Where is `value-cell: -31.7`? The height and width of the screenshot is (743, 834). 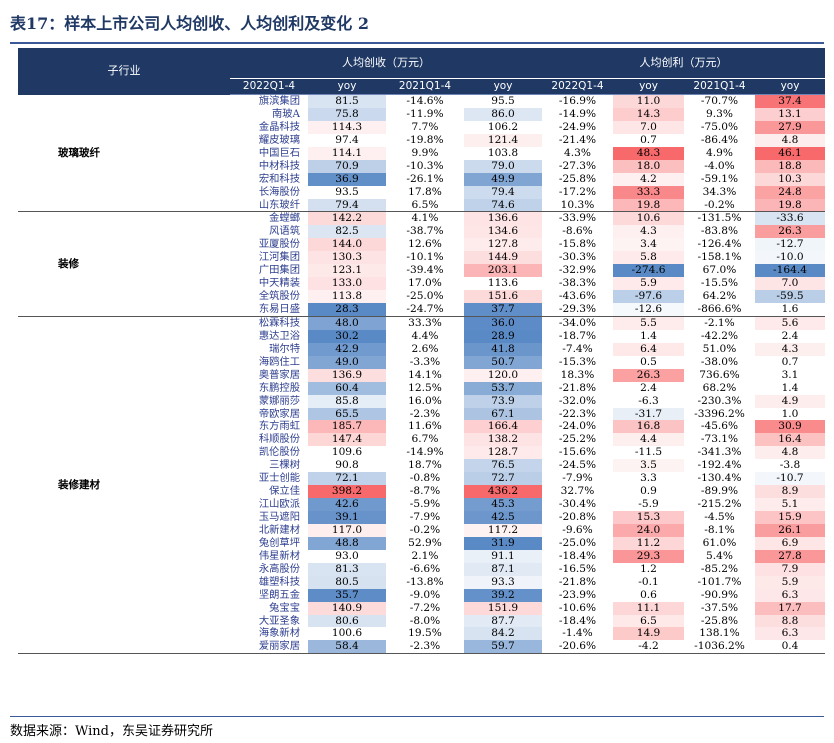 value-cell: -31.7 is located at coordinates (648, 414).